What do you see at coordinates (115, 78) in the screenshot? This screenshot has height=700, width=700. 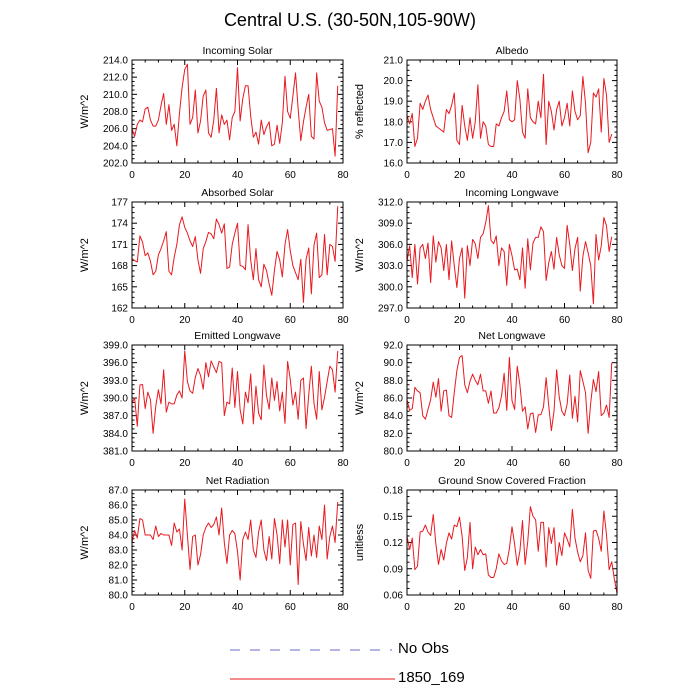 I see `y-tick-label: 212.0` at bounding box center [115, 78].